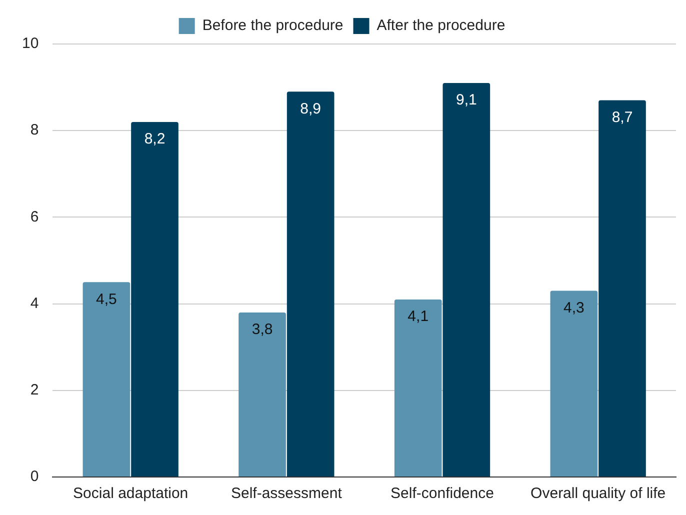  What do you see at coordinates (34, 390) in the screenshot?
I see `y-tick-label: 2` at bounding box center [34, 390].